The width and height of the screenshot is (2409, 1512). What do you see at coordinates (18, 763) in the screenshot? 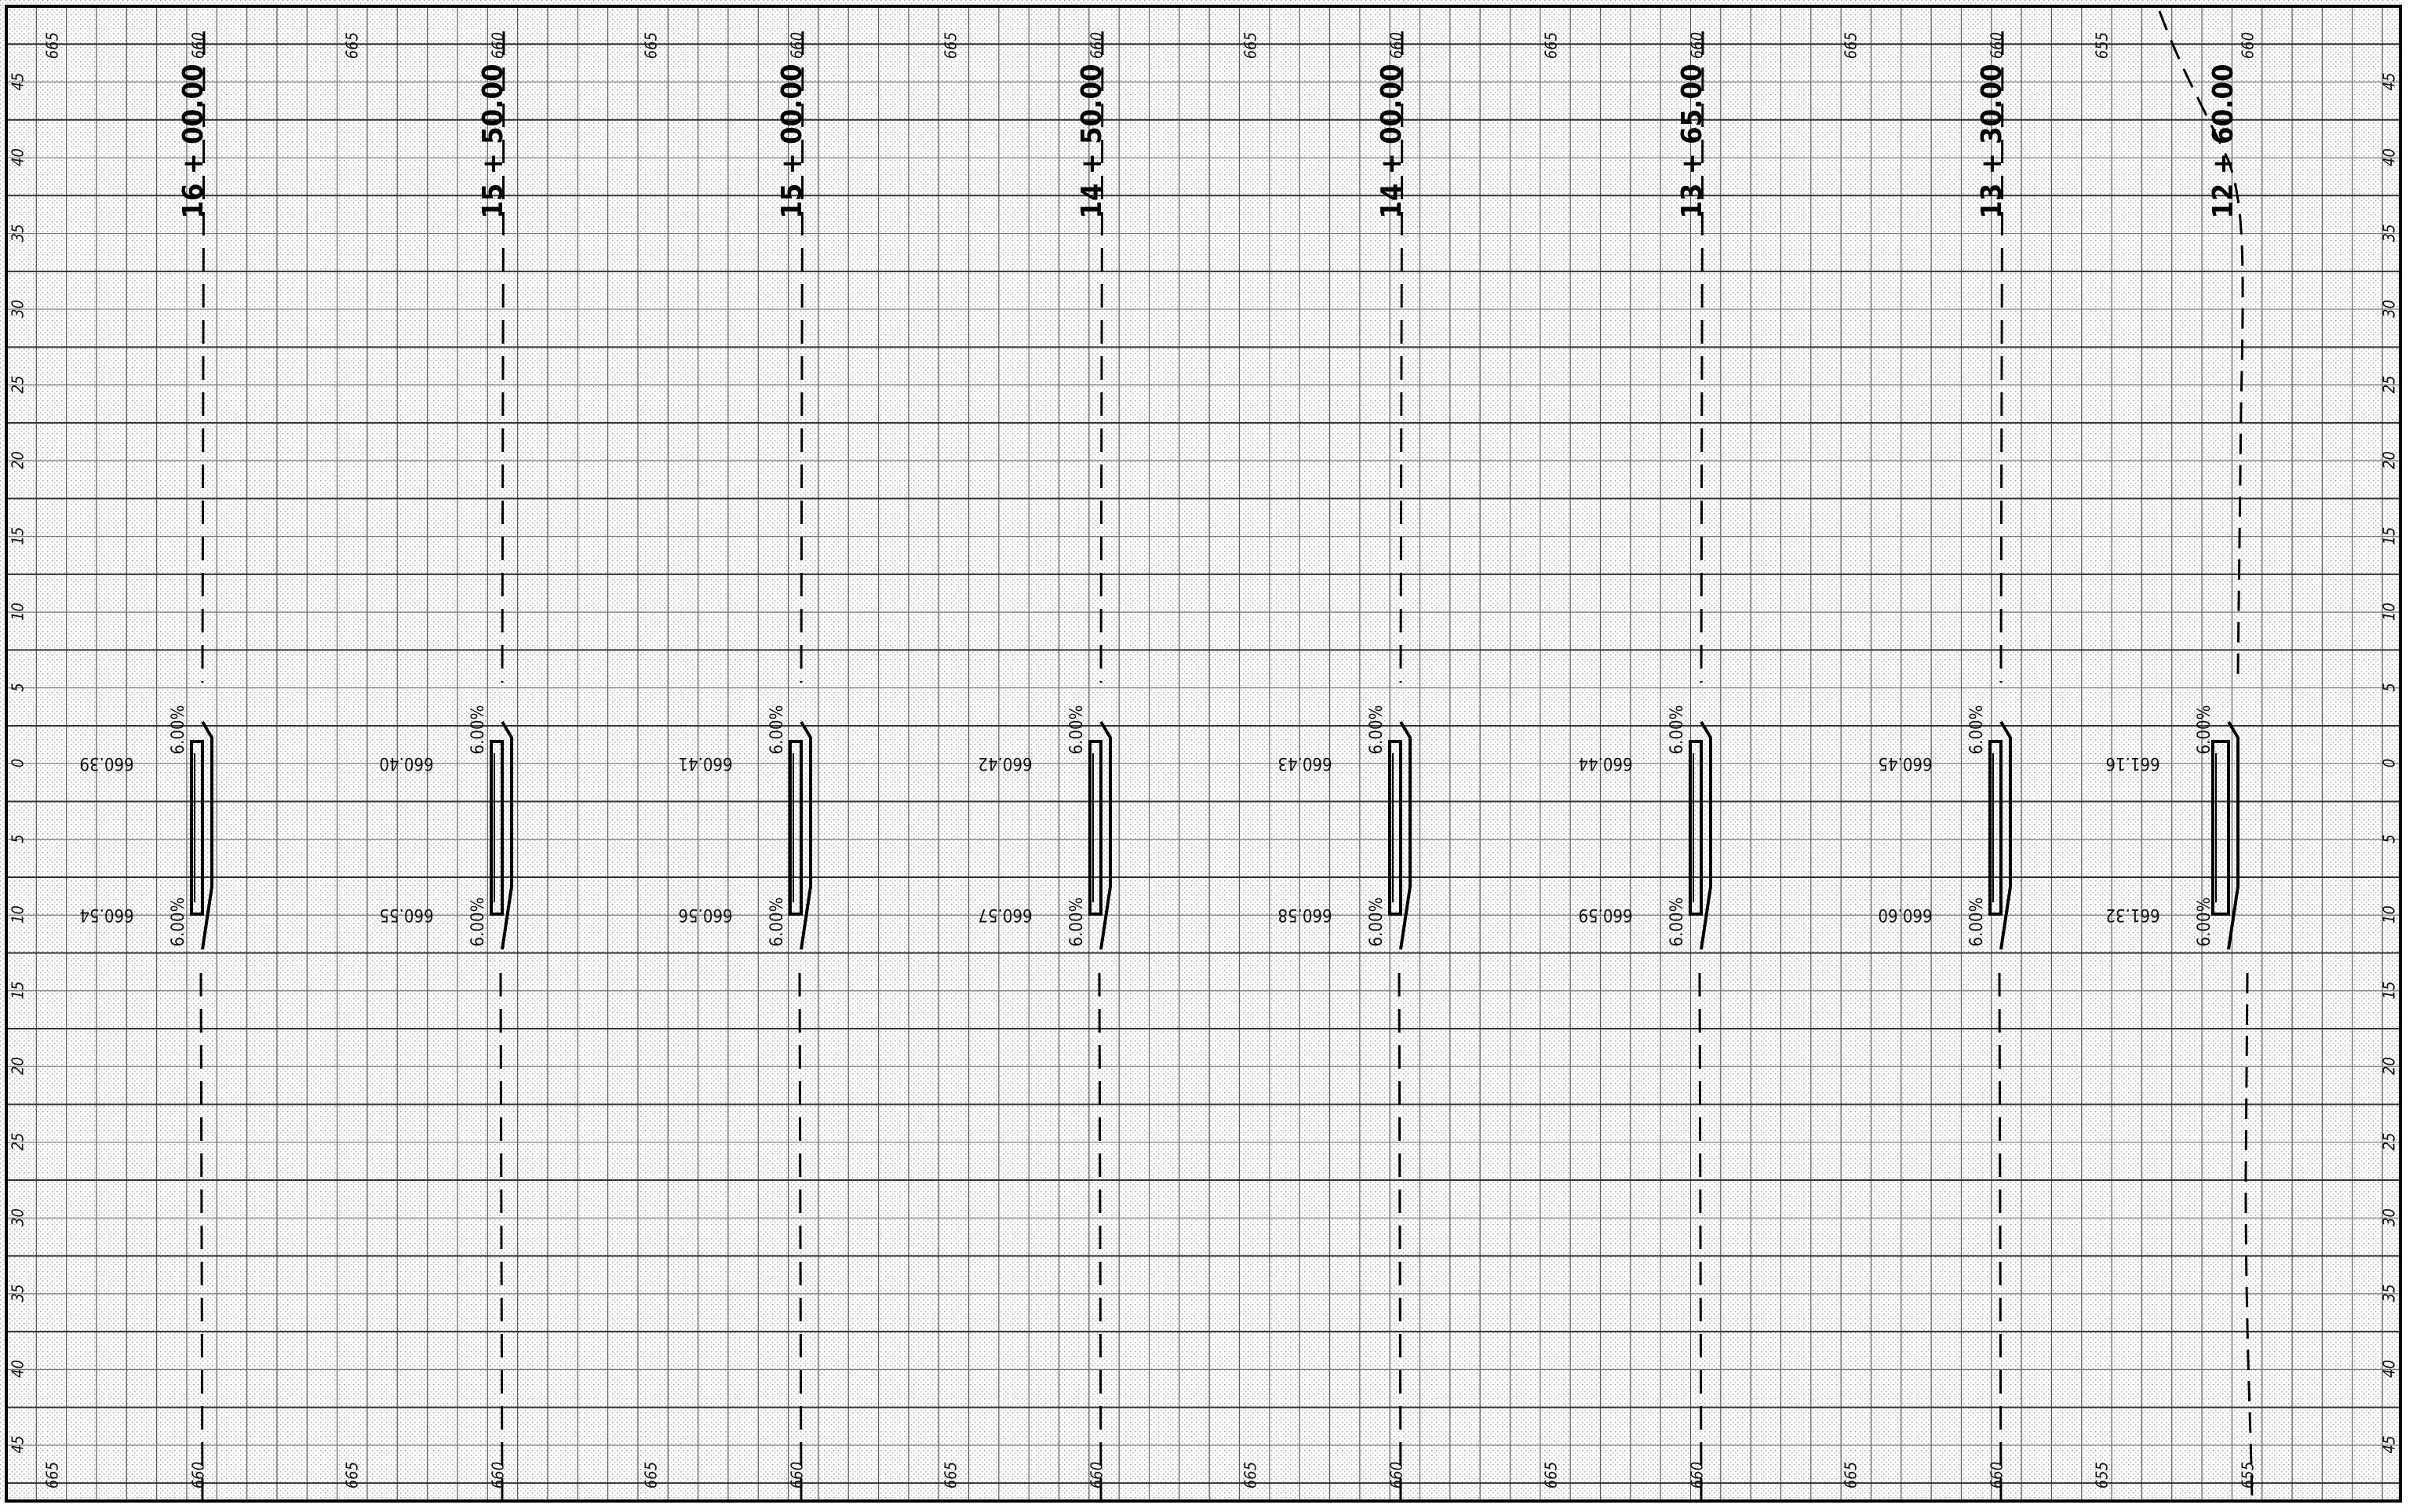
I see `left-offset-label: 0` at bounding box center [18, 763].